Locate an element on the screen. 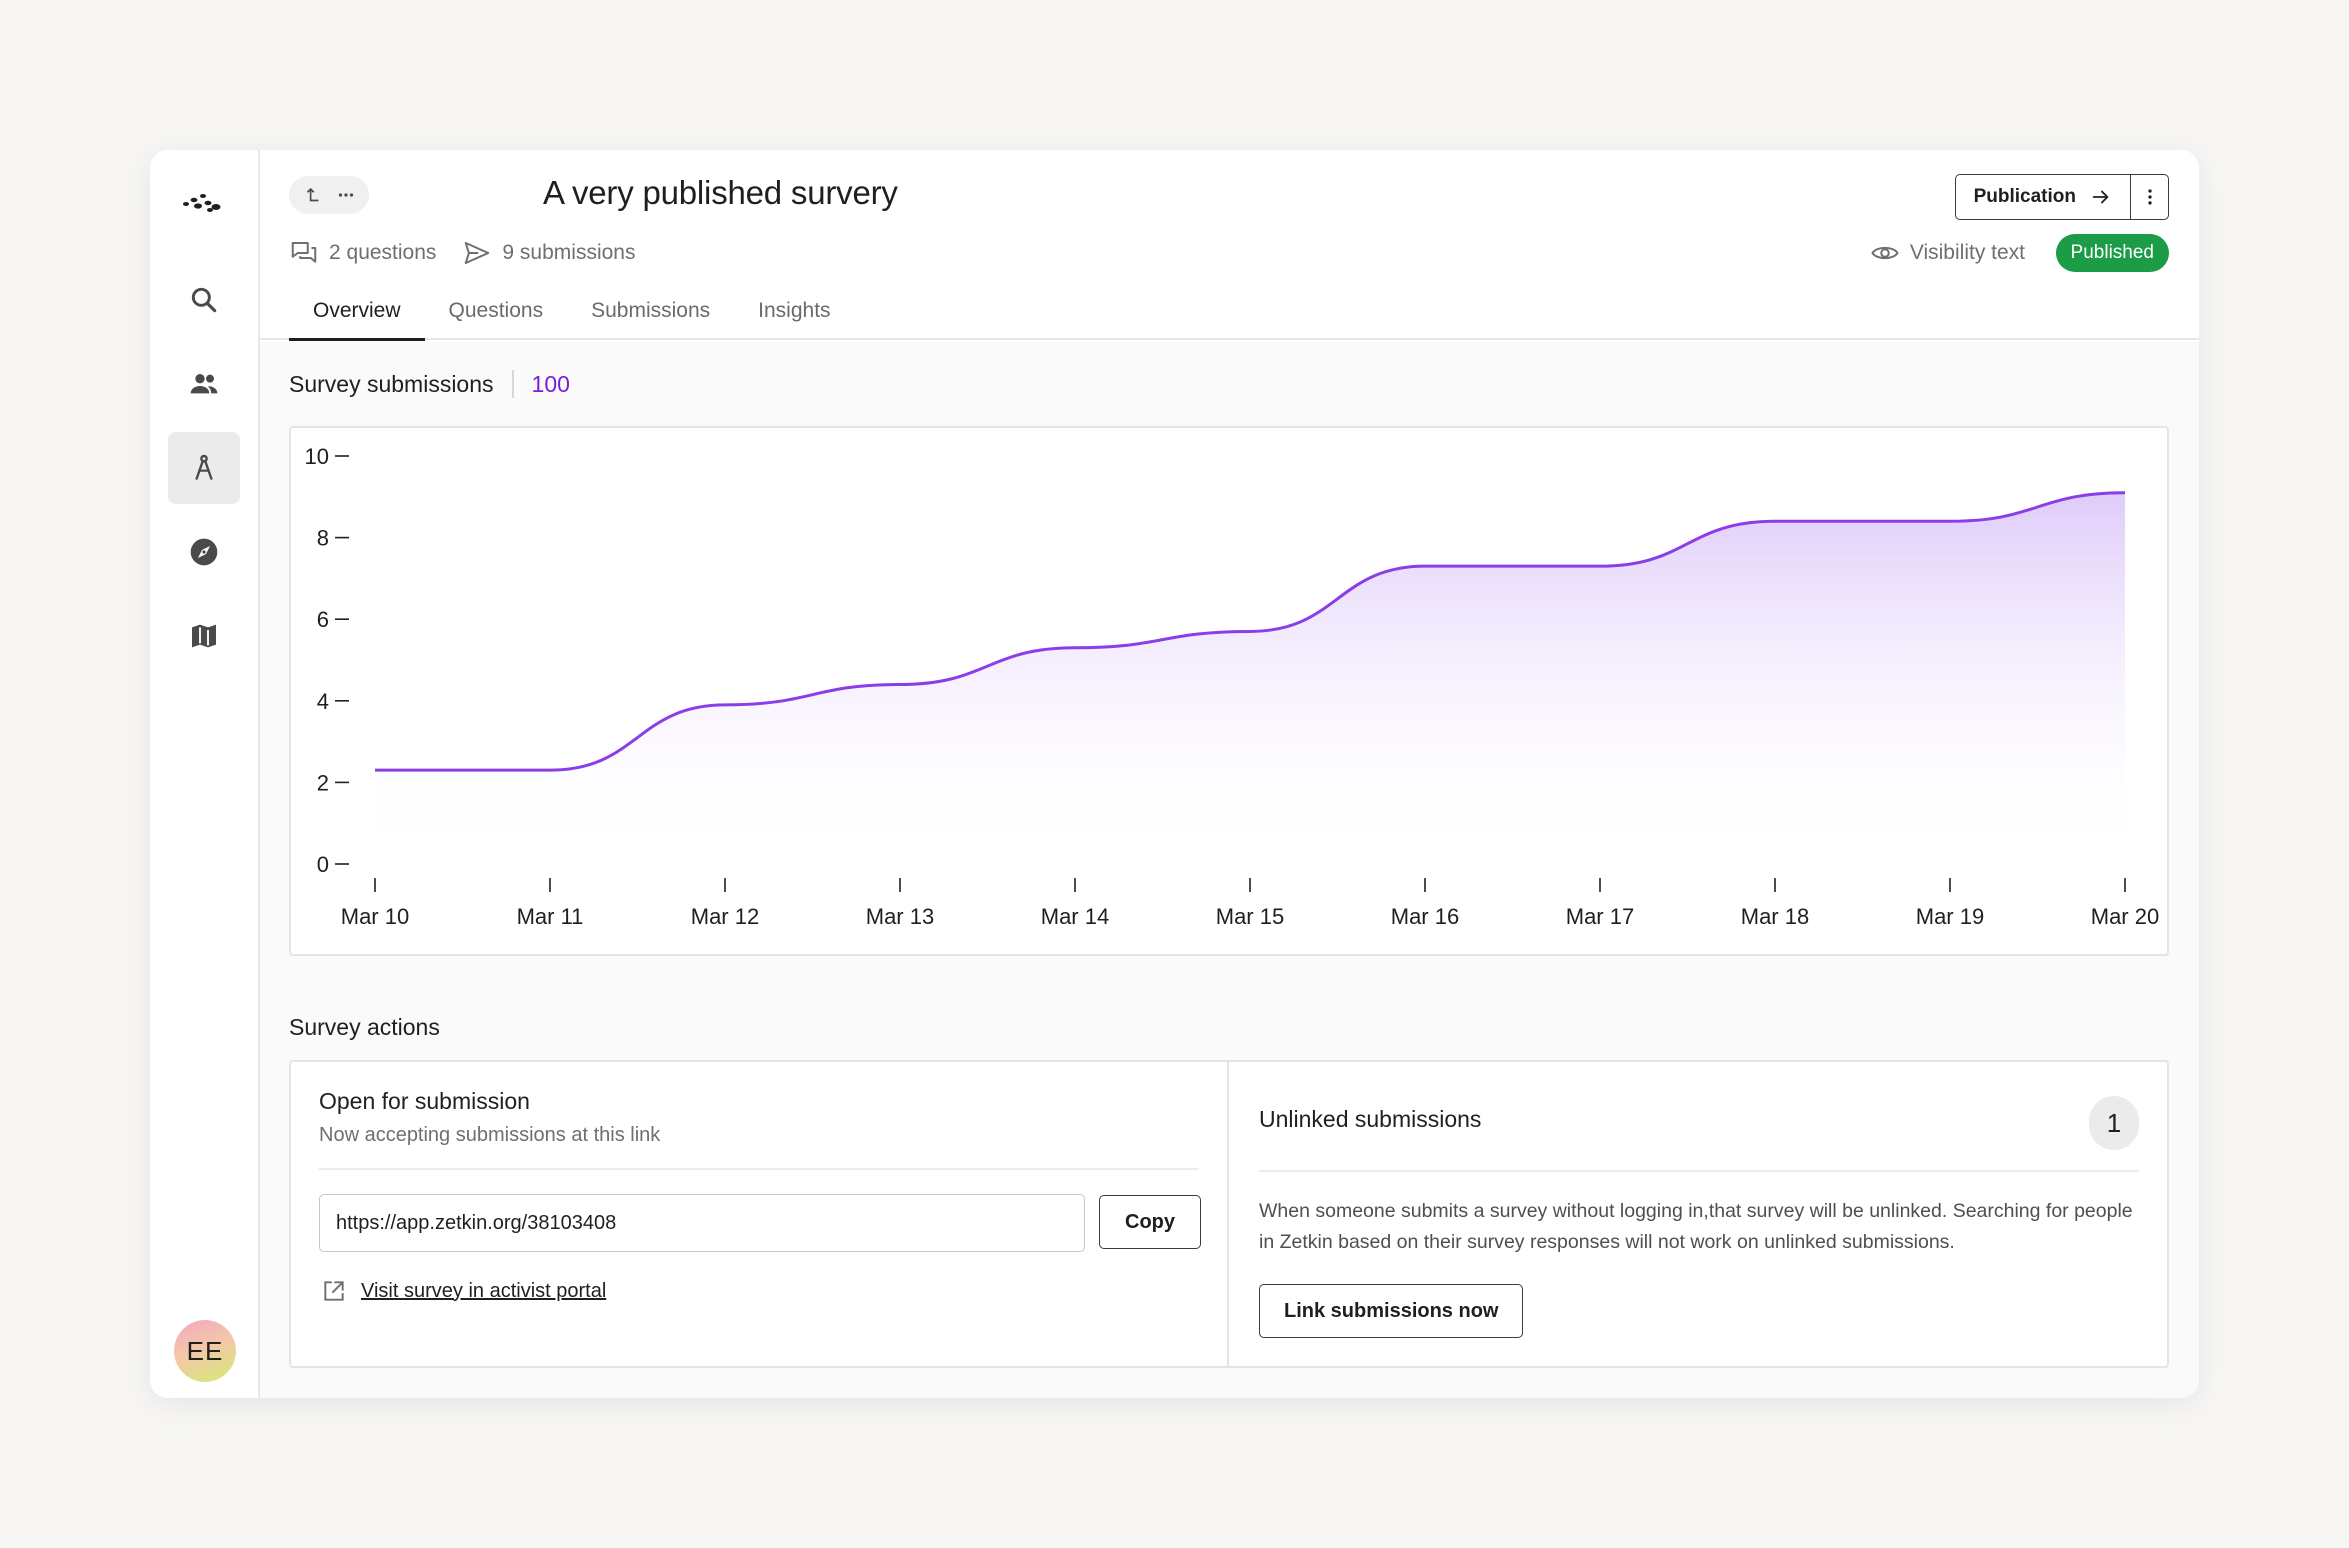 The image size is (2349, 1548). sidebar-people-button is located at coordinates (204, 384).